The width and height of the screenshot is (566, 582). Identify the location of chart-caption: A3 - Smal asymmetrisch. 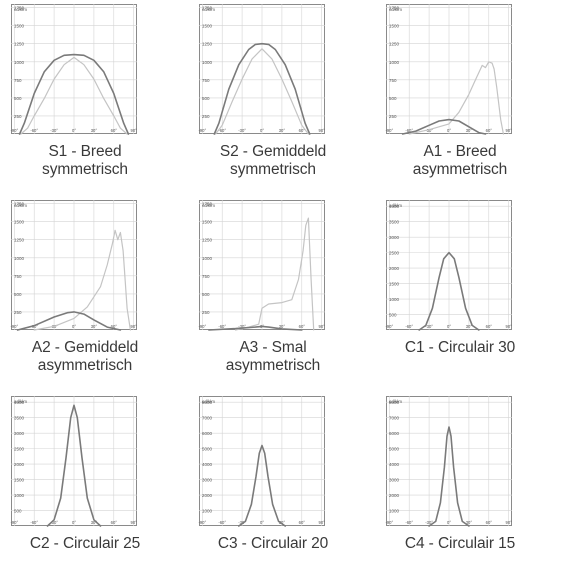
(273, 357).